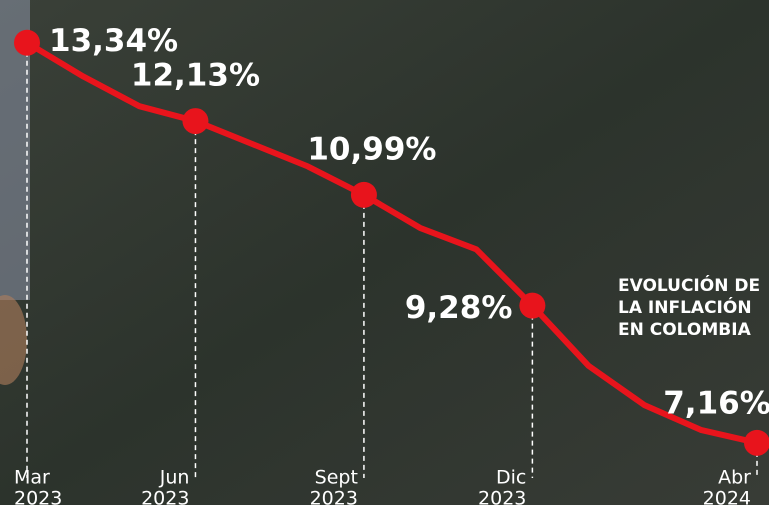 This screenshot has width=769, height=509. I want to click on chart-title: LA INFLACIÓN, so click(685, 307).